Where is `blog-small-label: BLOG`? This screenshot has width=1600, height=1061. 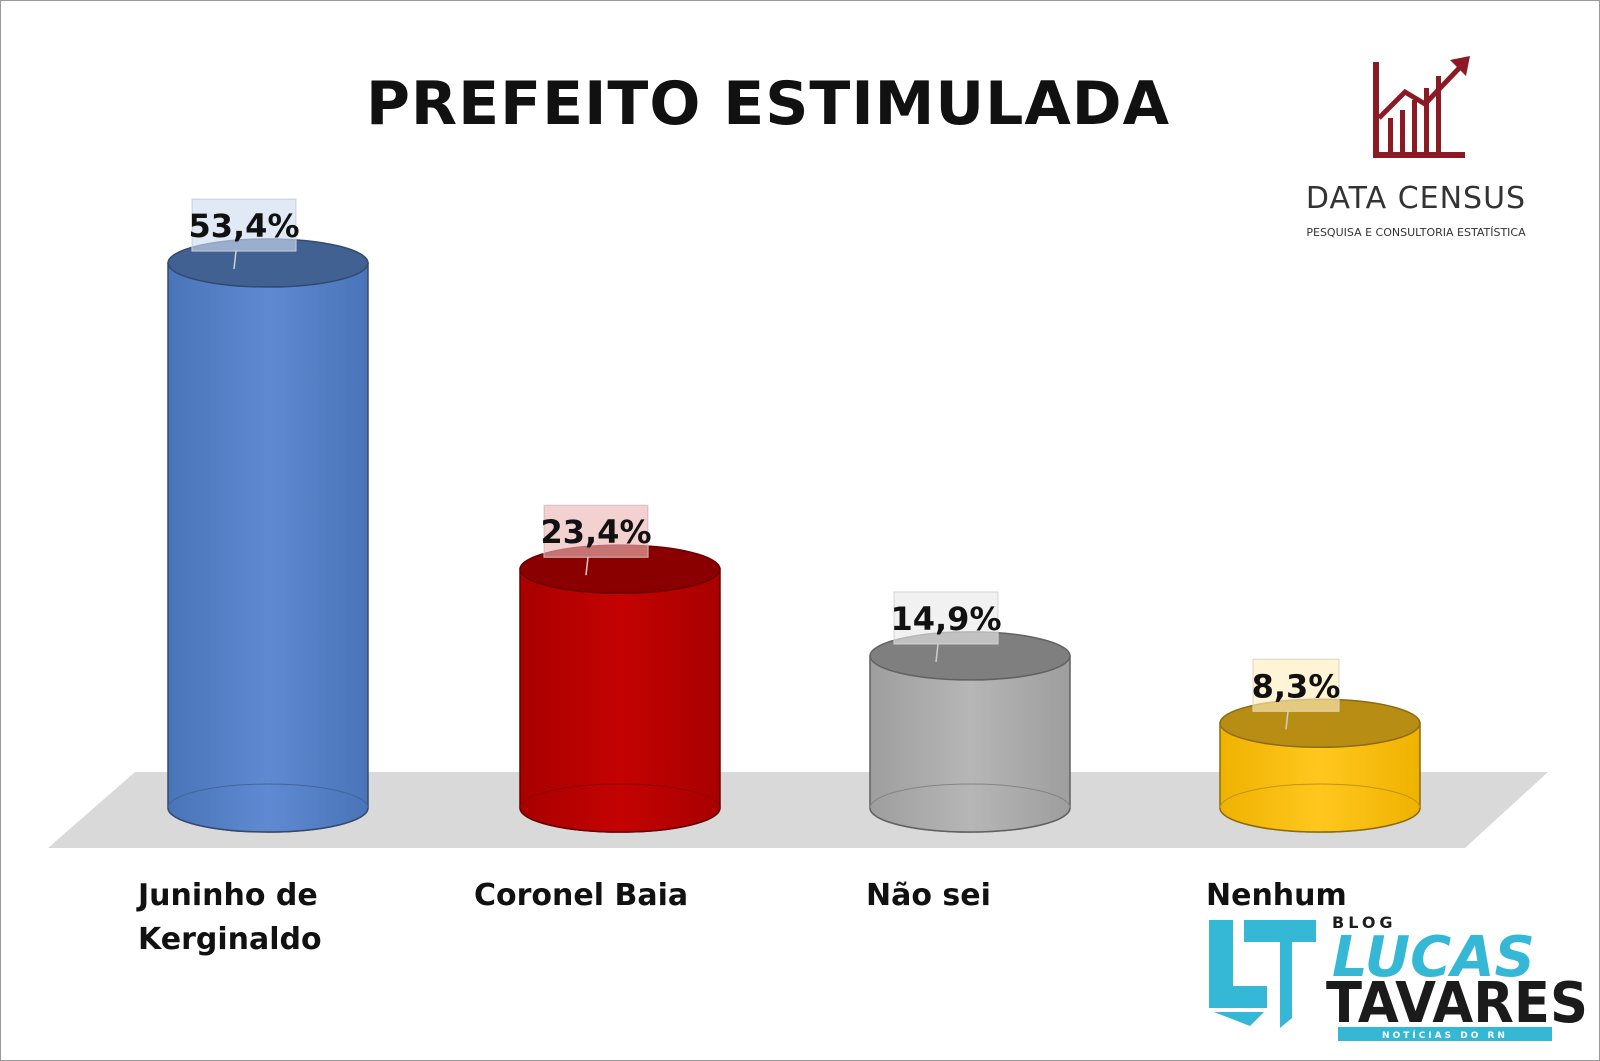 blog-small-label: BLOG is located at coordinates (1364, 922).